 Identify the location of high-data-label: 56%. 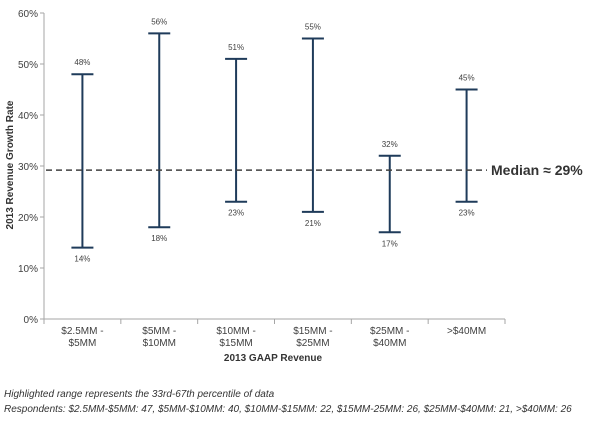
(159, 21).